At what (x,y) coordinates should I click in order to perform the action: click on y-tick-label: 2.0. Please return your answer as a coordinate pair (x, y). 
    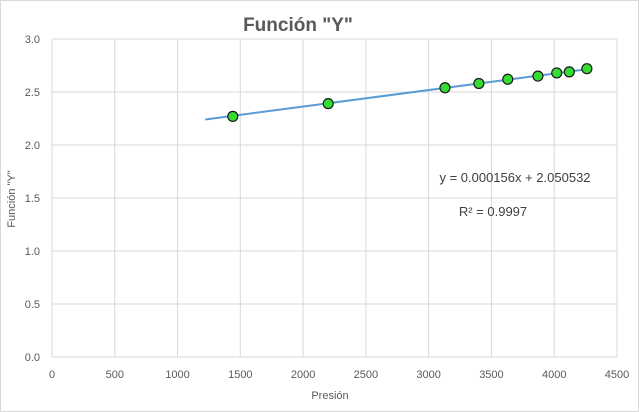
    Looking at the image, I should click on (32, 146).